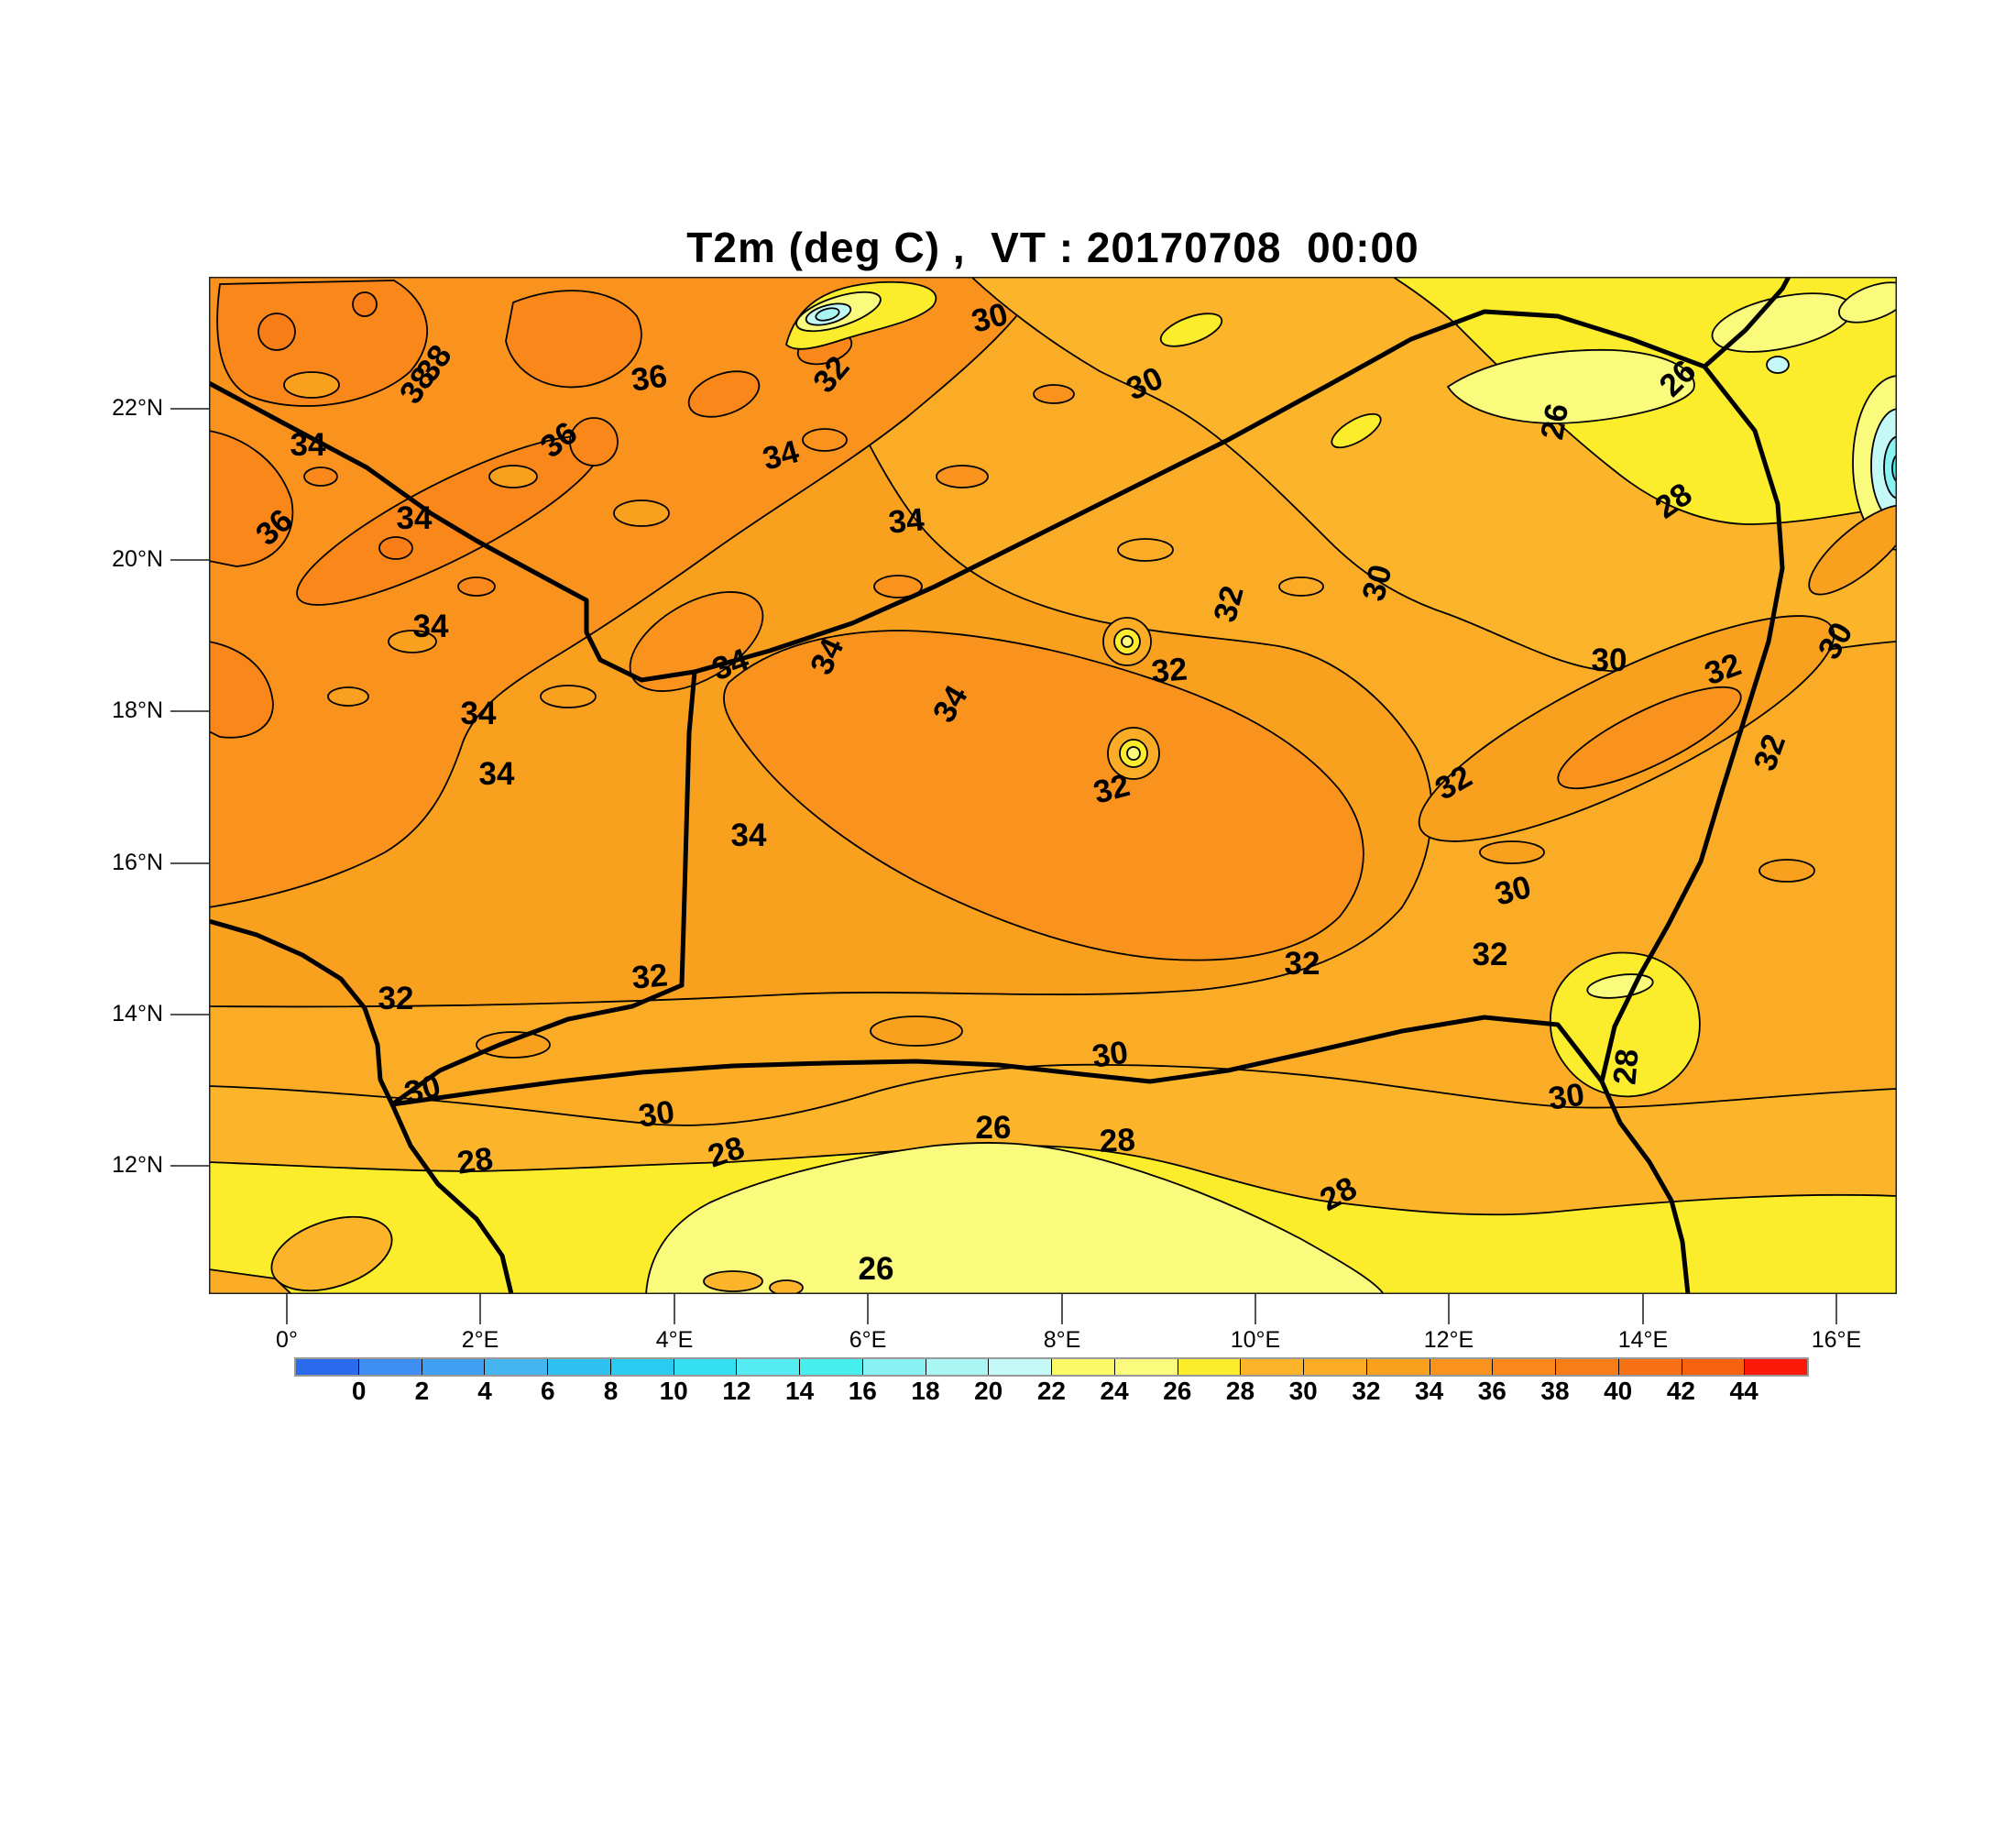  Describe the element at coordinates (1555, 1391) in the screenshot. I see `colorbar-label: 38` at that location.